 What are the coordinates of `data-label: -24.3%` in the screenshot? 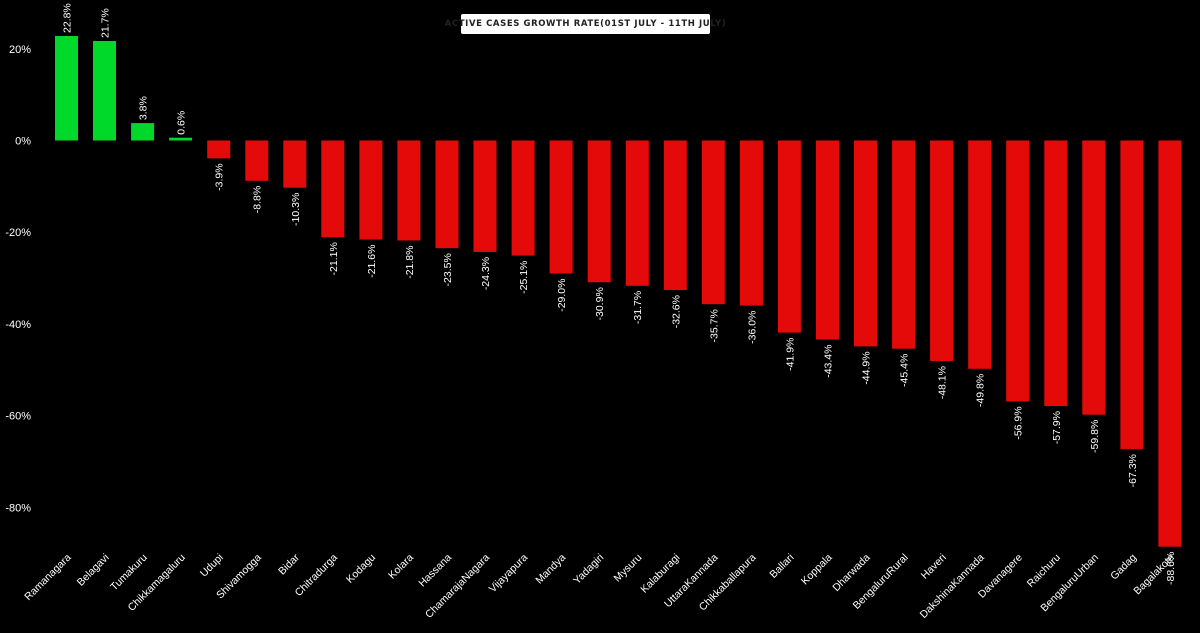 It's located at (486, 273).